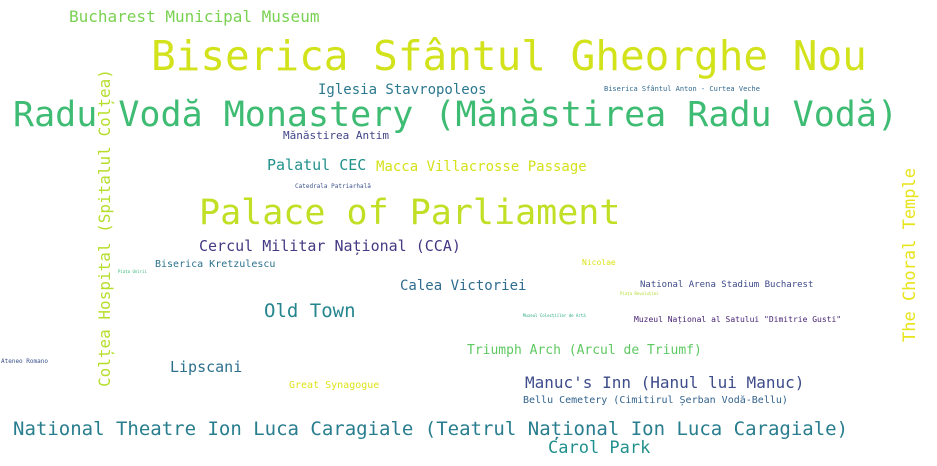 This screenshot has height=466, width=937. I want to click on word-cercul-militar-national: Cercul Militar Național (CCA), so click(330, 246).